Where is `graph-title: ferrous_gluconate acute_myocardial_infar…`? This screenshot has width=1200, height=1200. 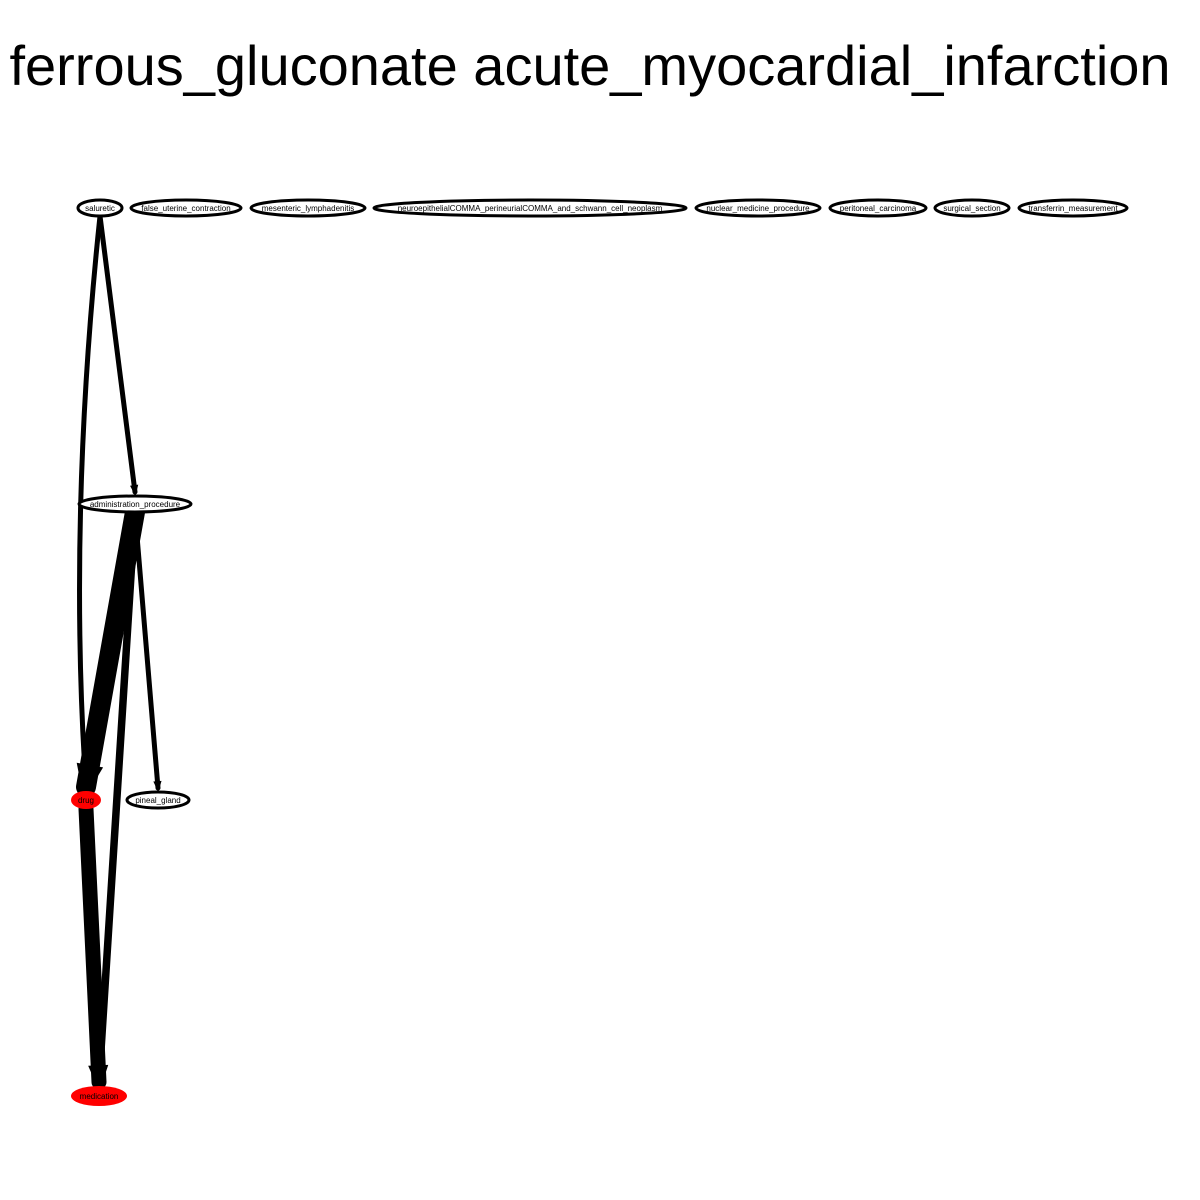
graph-title: ferrous_gluconate acute_myocardial_infar… is located at coordinates (589, 65).